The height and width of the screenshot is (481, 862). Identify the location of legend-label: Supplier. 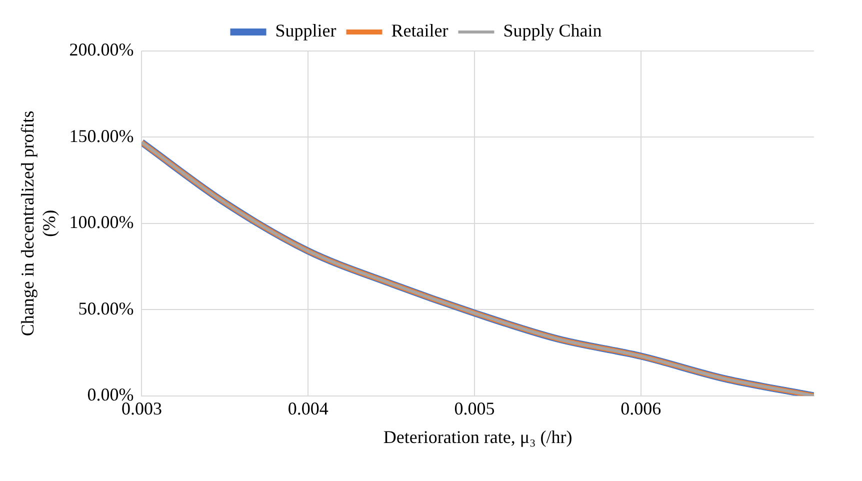
(305, 30).